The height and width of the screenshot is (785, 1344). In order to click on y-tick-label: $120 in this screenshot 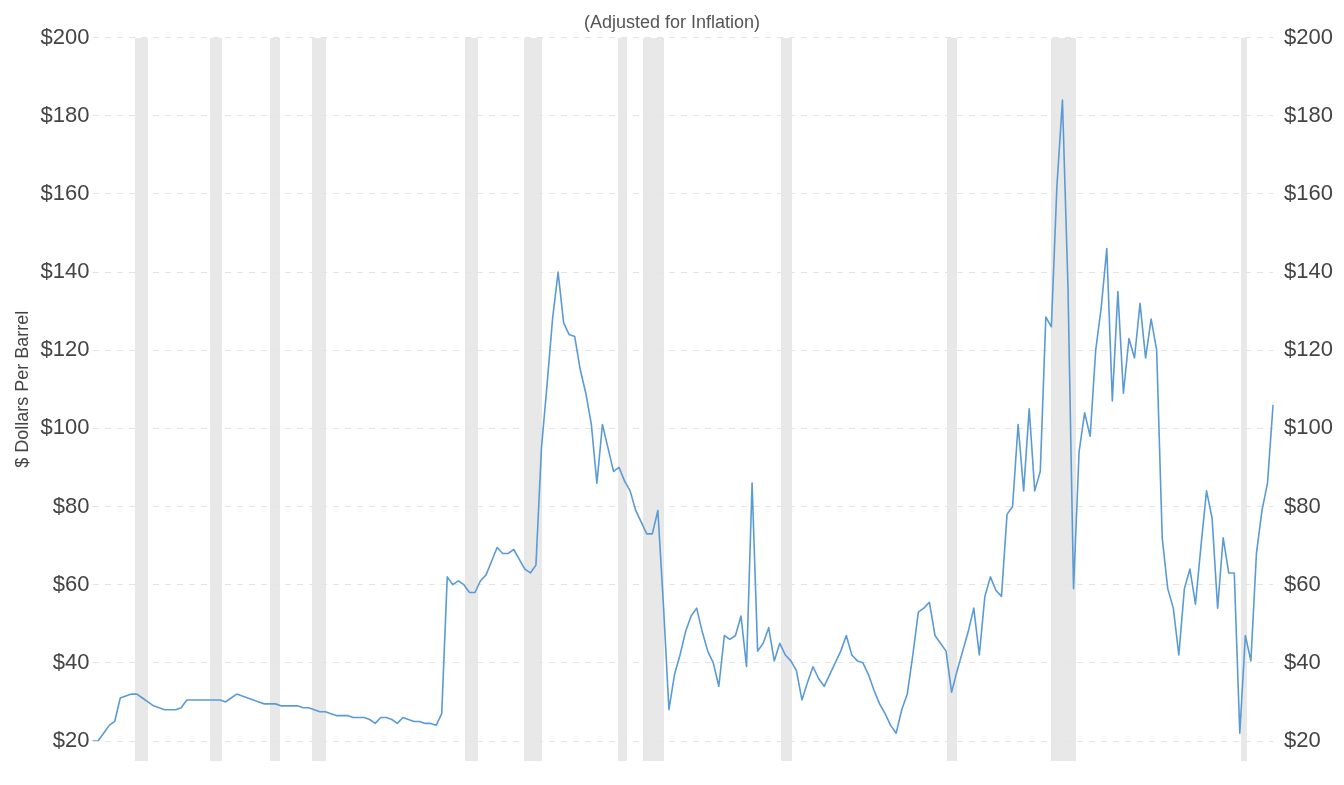, I will do `click(65, 349)`.